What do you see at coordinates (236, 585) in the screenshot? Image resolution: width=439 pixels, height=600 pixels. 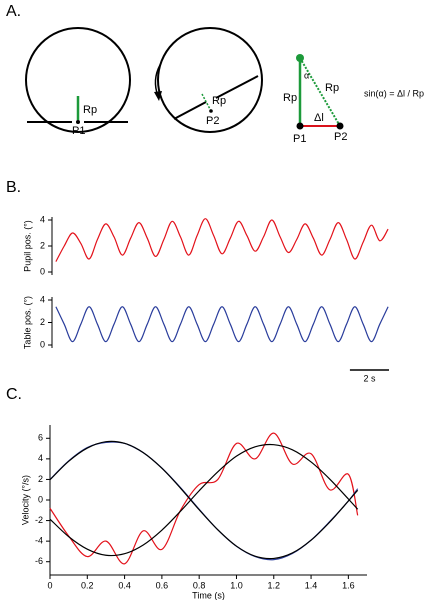 I see `x-tick-label: 1.0` at bounding box center [236, 585].